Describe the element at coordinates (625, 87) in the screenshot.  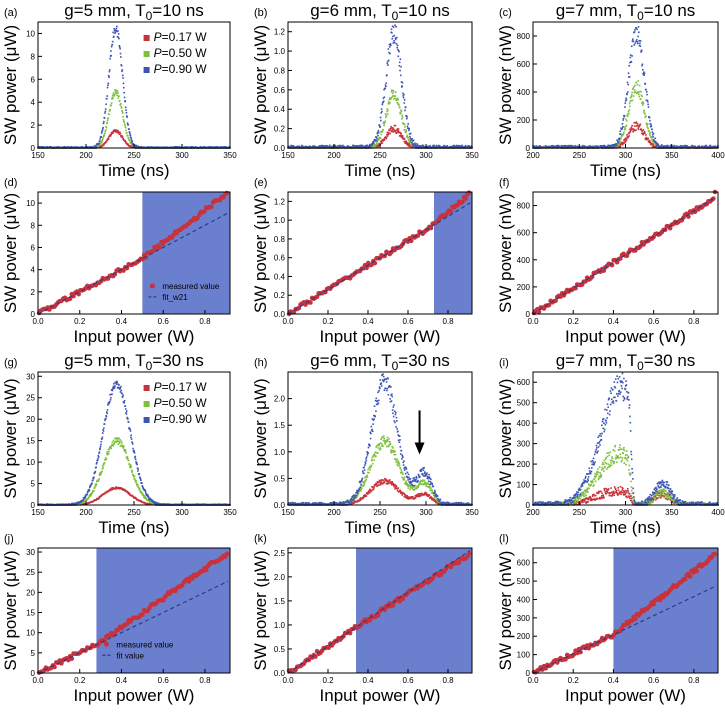
I see `series-P-0.90-W` at that location.